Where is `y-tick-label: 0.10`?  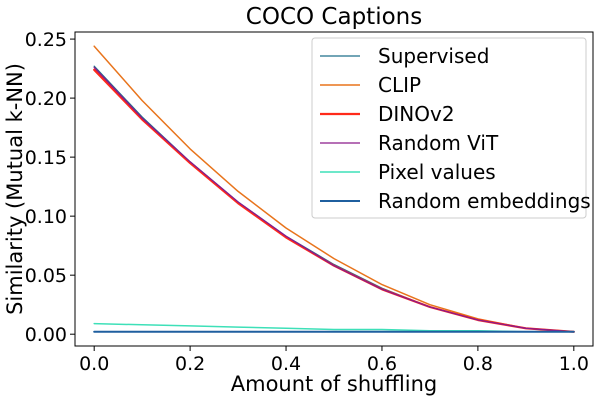 y-tick-label: 0.10 is located at coordinates (46, 217).